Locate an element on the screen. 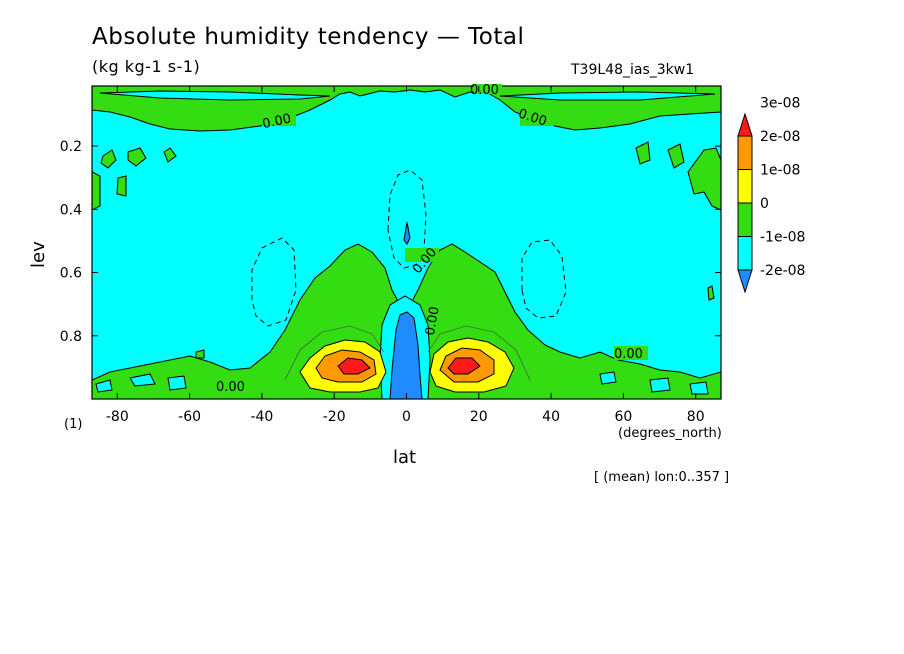 The image size is (904, 654). dashed-contour-left is located at coordinates (274, 282).